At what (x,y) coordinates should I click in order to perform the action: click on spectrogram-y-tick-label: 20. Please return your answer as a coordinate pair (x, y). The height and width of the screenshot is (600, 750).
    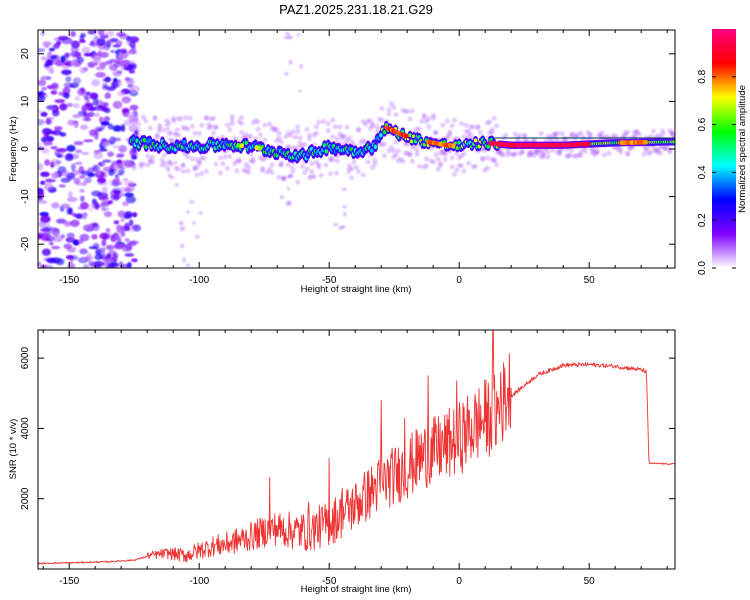
    Looking at the image, I should click on (25, 54).